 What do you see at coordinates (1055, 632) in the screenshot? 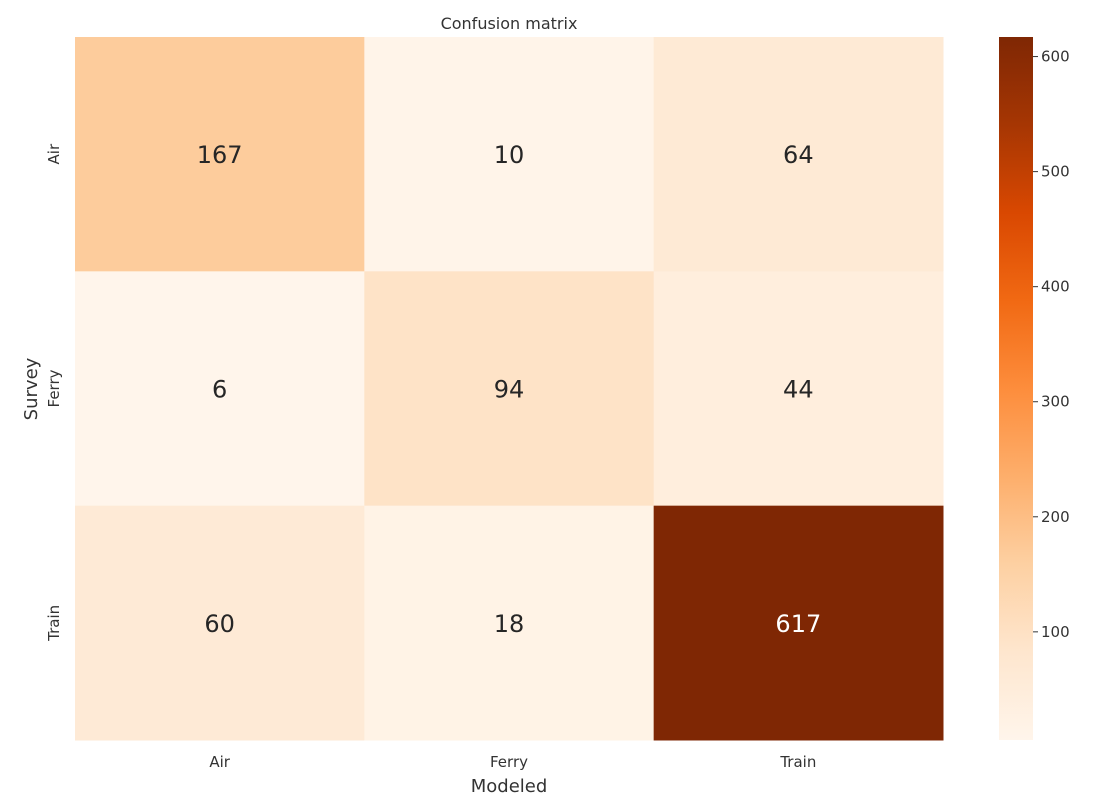
I see `colorbar-tick-label: 100` at bounding box center [1055, 632].